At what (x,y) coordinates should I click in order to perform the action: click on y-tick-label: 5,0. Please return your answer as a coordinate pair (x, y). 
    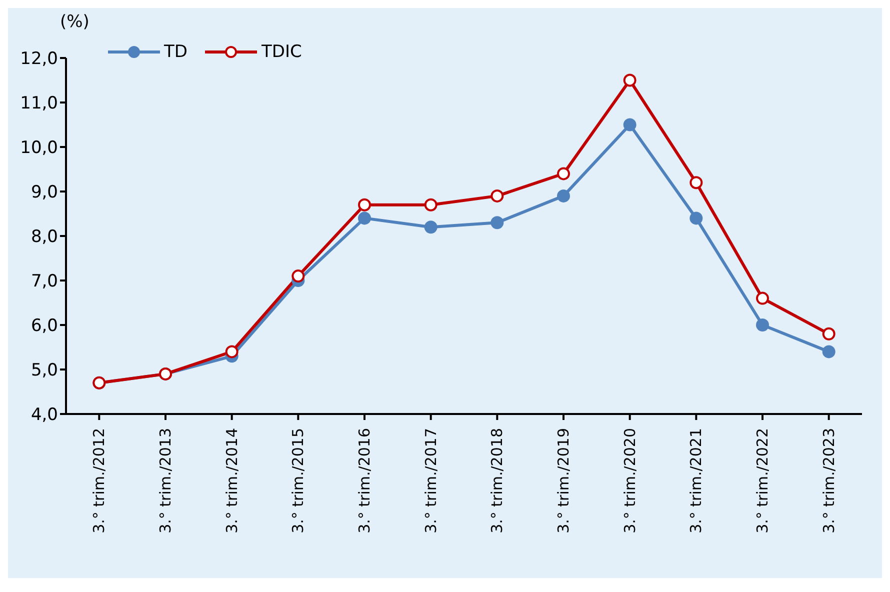
    Looking at the image, I should click on (44, 370).